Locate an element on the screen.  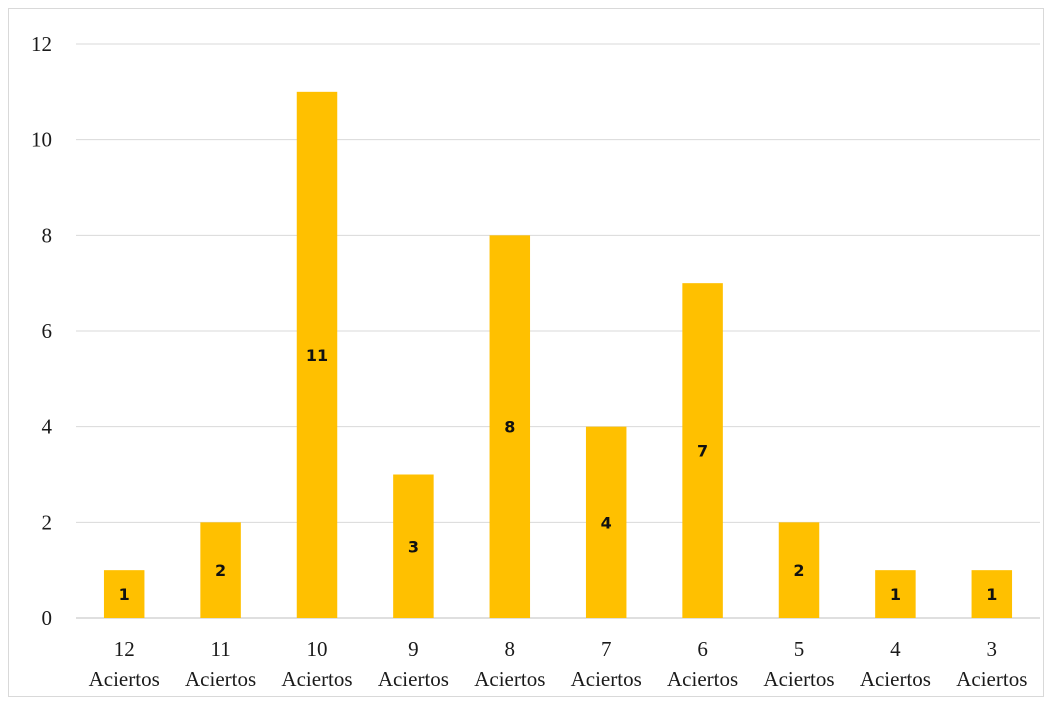
y-axis-ticks: 0 2 4 6 8 10 12 is located at coordinates (42, 331).